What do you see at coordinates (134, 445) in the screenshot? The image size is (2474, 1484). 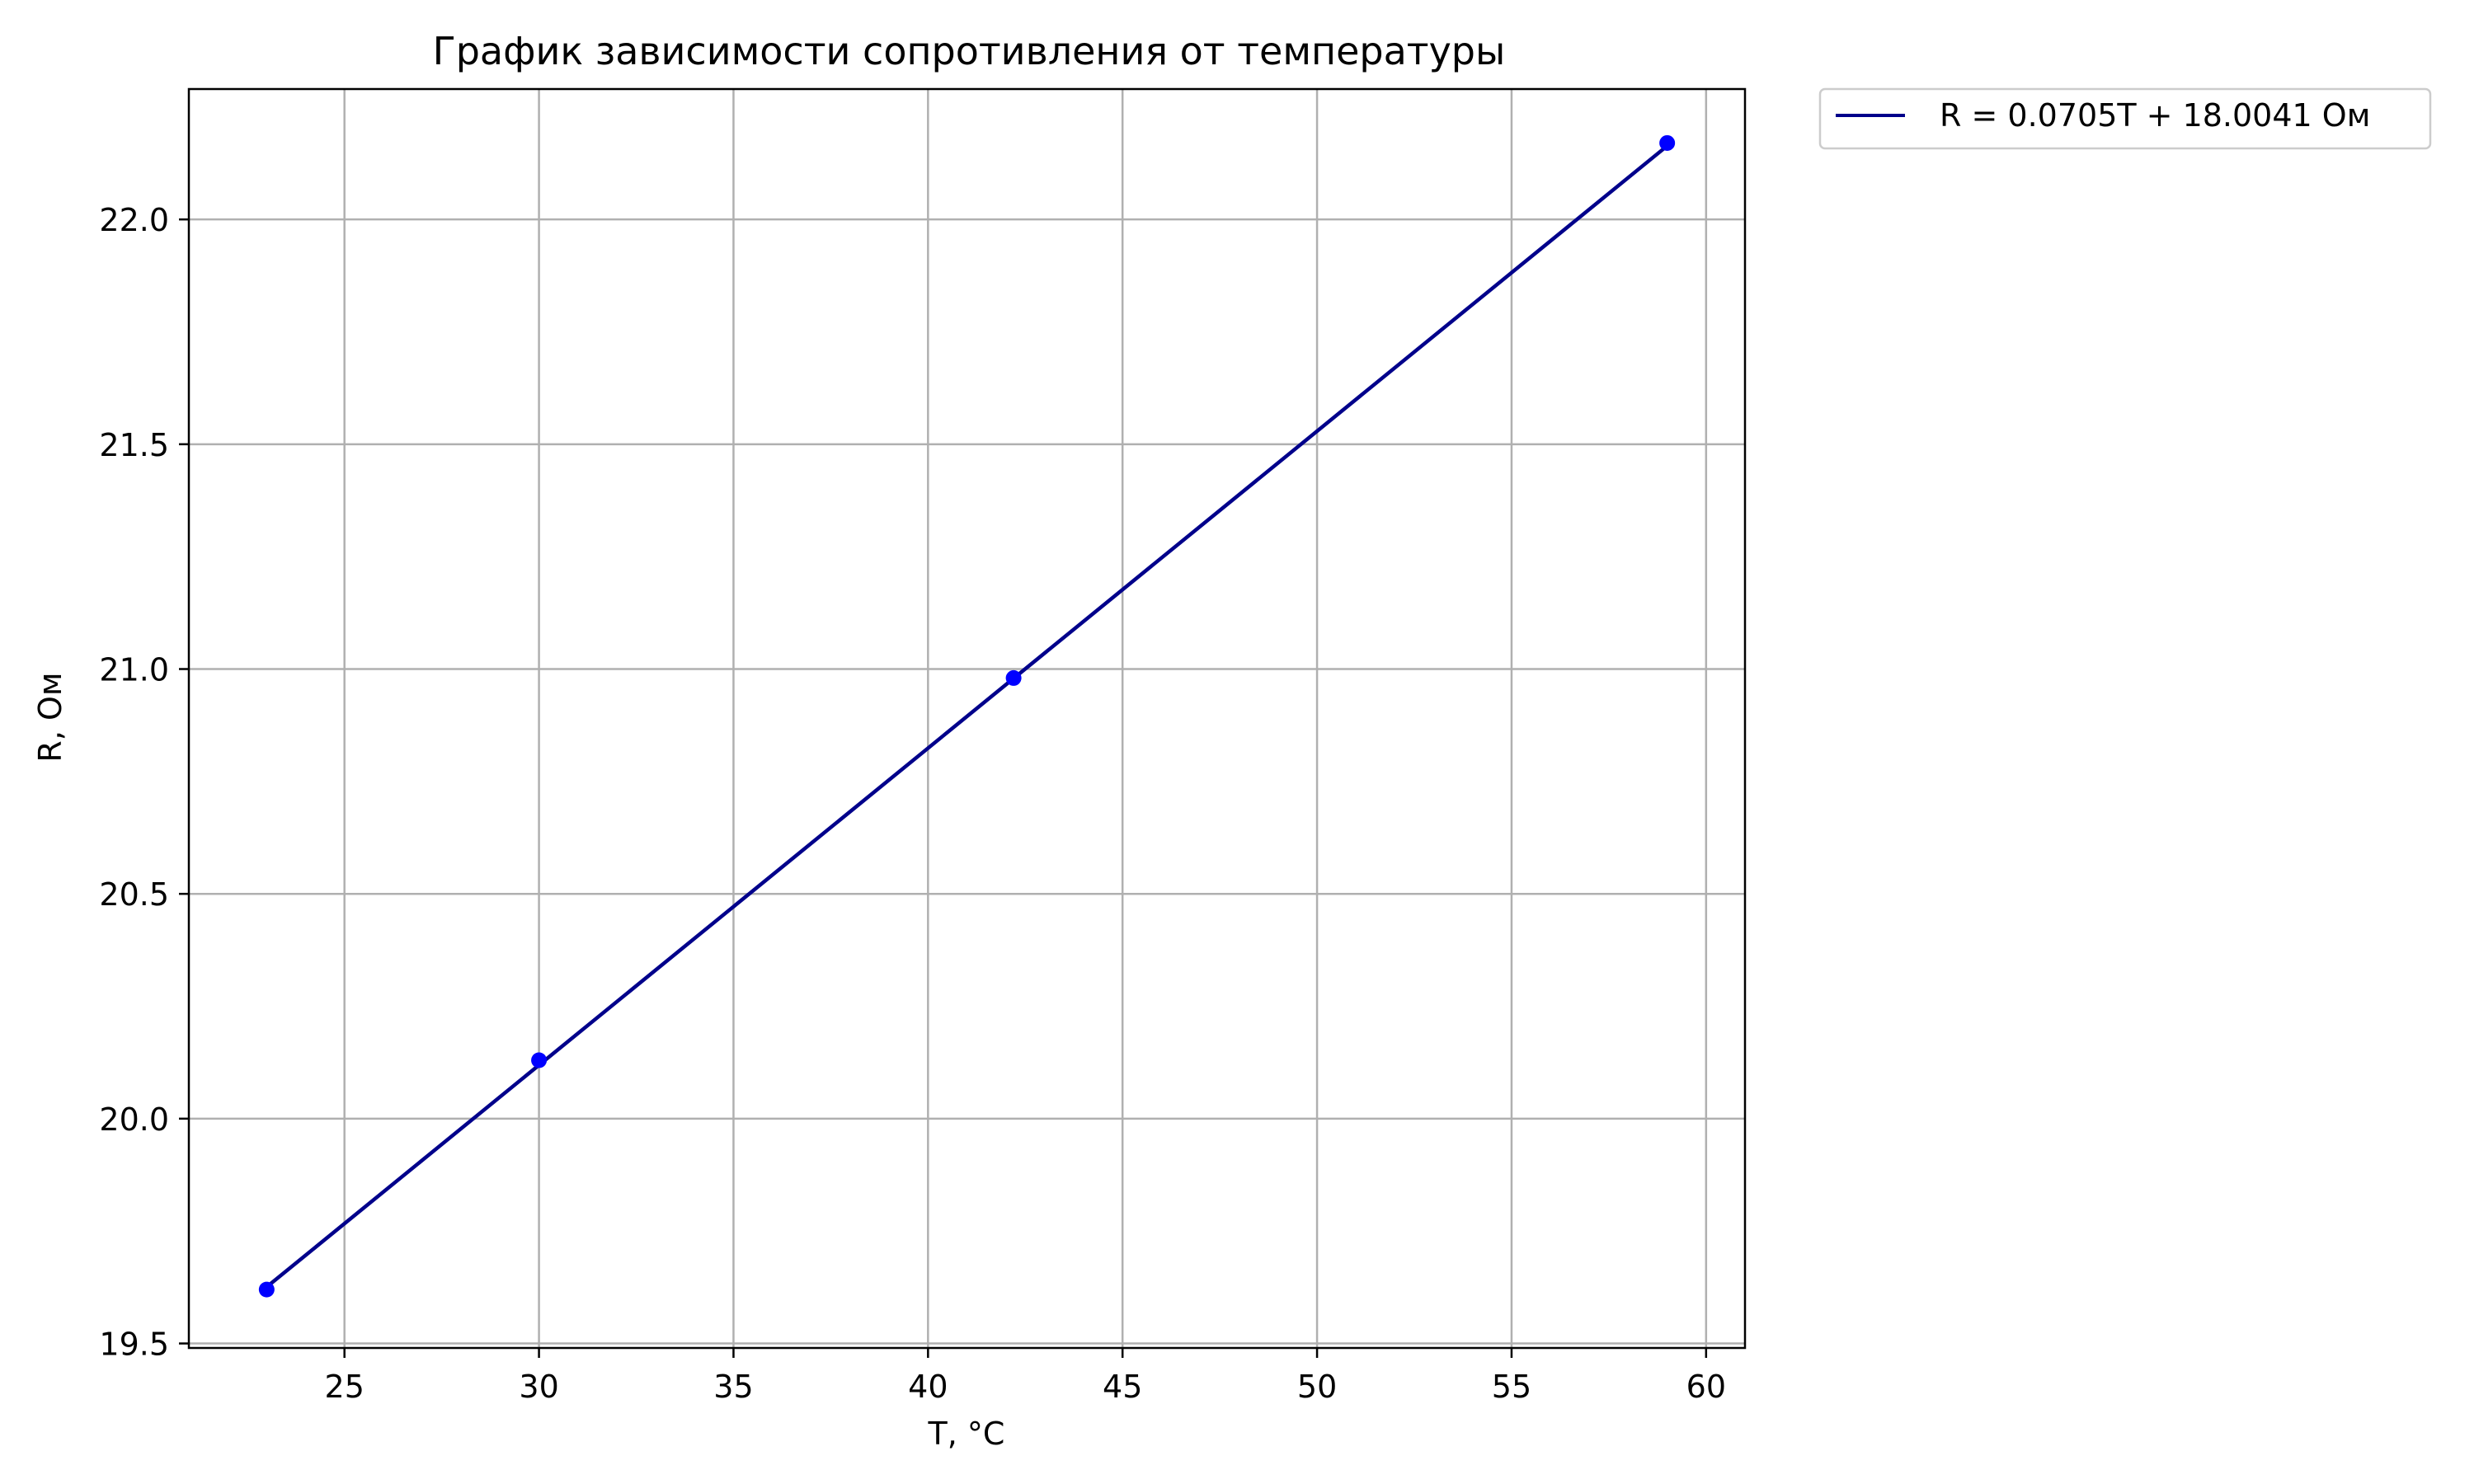 I see `y-tick-label: 21.5` at bounding box center [134, 445].